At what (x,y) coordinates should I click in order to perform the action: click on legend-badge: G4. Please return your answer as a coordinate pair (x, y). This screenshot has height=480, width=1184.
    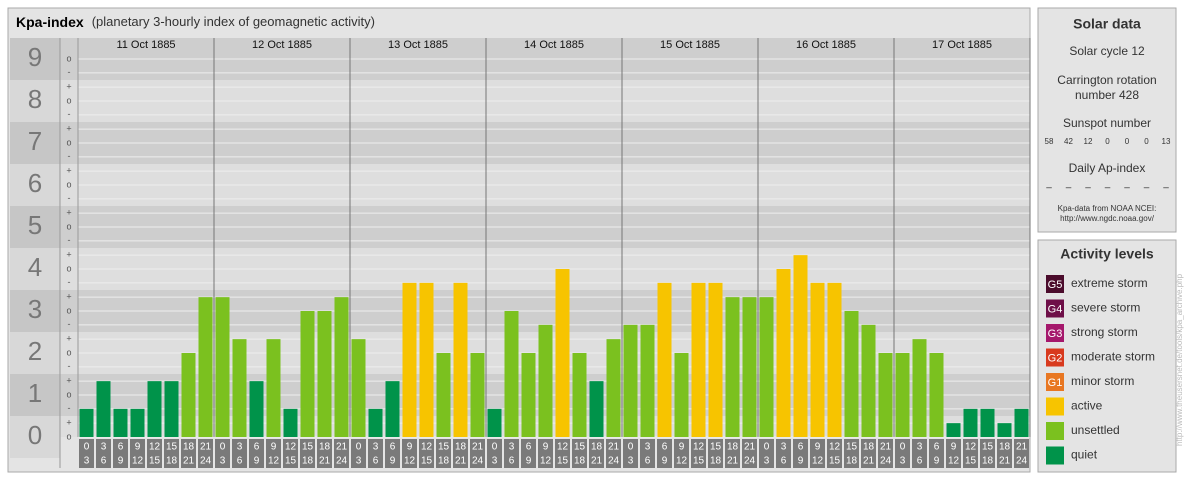
    Looking at the image, I should click on (1055, 309).